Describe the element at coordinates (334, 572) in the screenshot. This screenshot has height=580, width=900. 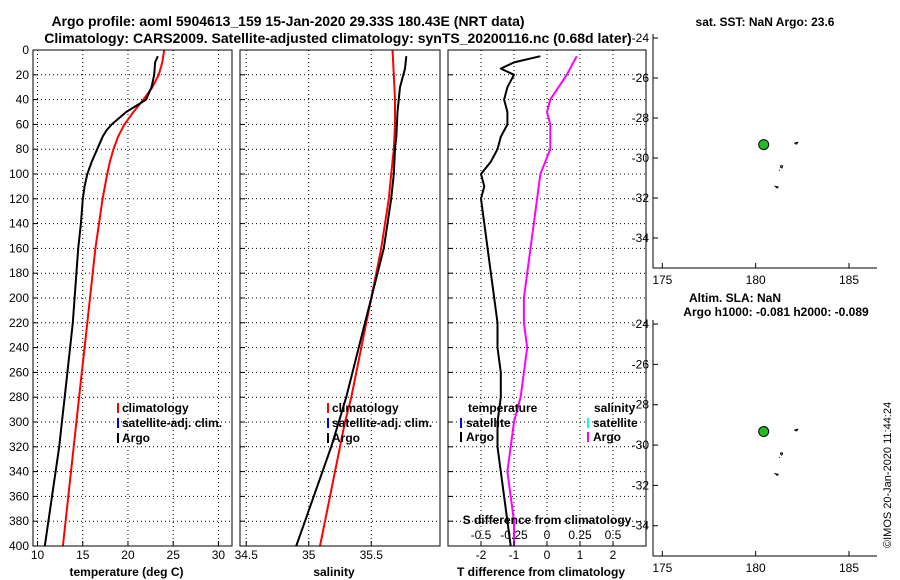
I see `xaxis-label-salinity: salinity` at that location.